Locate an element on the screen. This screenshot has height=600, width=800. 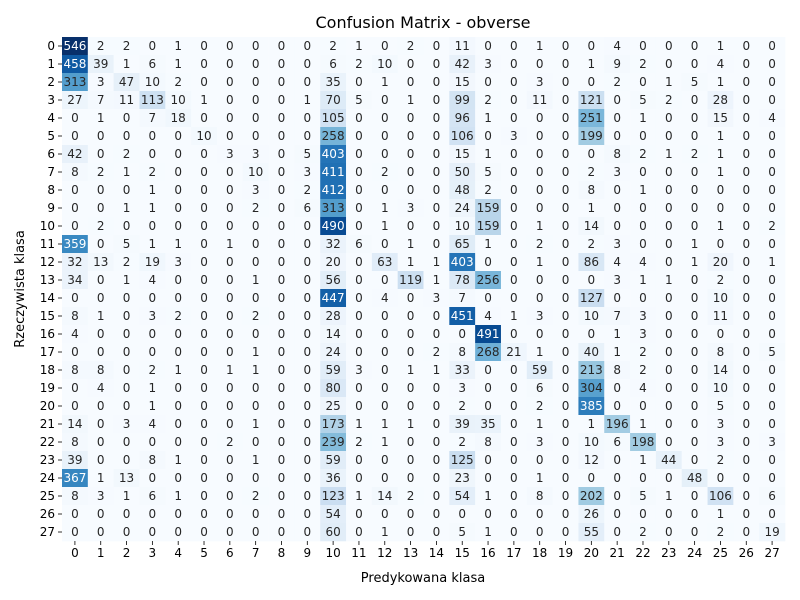
cell-value-label: 33 is located at coordinates (462, 370).